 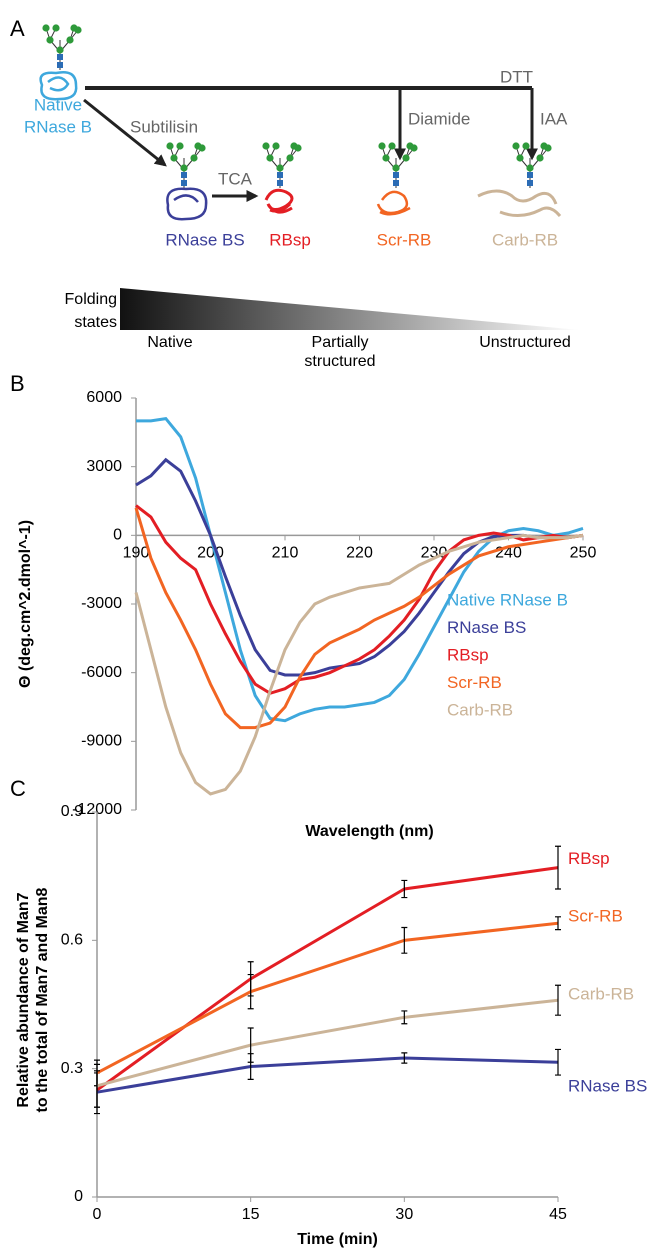 I want to click on protein-native, so click(x=58, y=86).